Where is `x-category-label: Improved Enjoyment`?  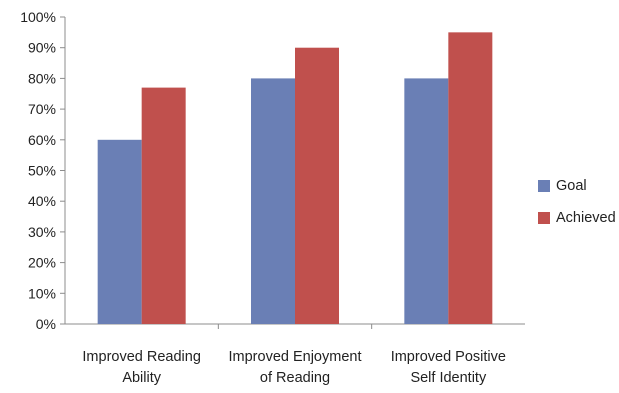 x-category-label: Improved Enjoyment is located at coordinates (295, 357).